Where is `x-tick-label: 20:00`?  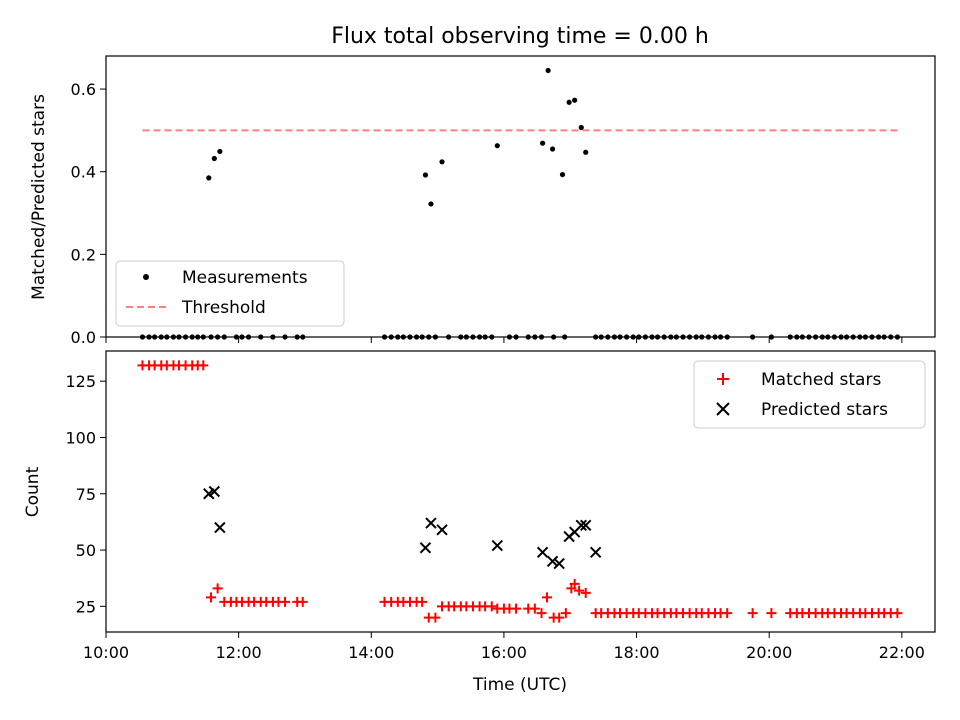 x-tick-label: 20:00 is located at coordinates (769, 652).